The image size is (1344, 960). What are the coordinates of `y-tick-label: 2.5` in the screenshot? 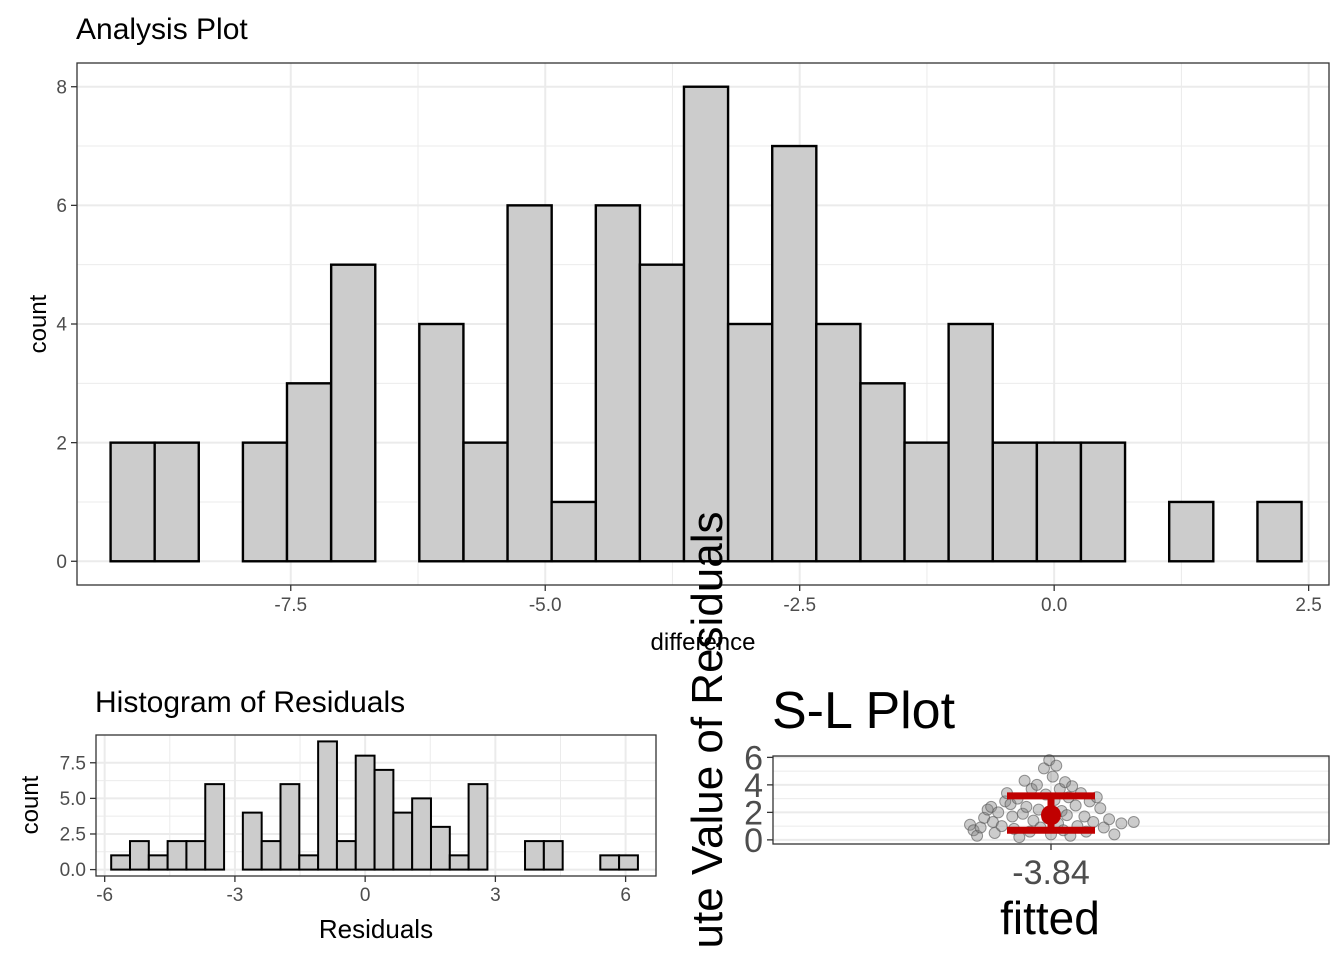 It's located at (73, 835).